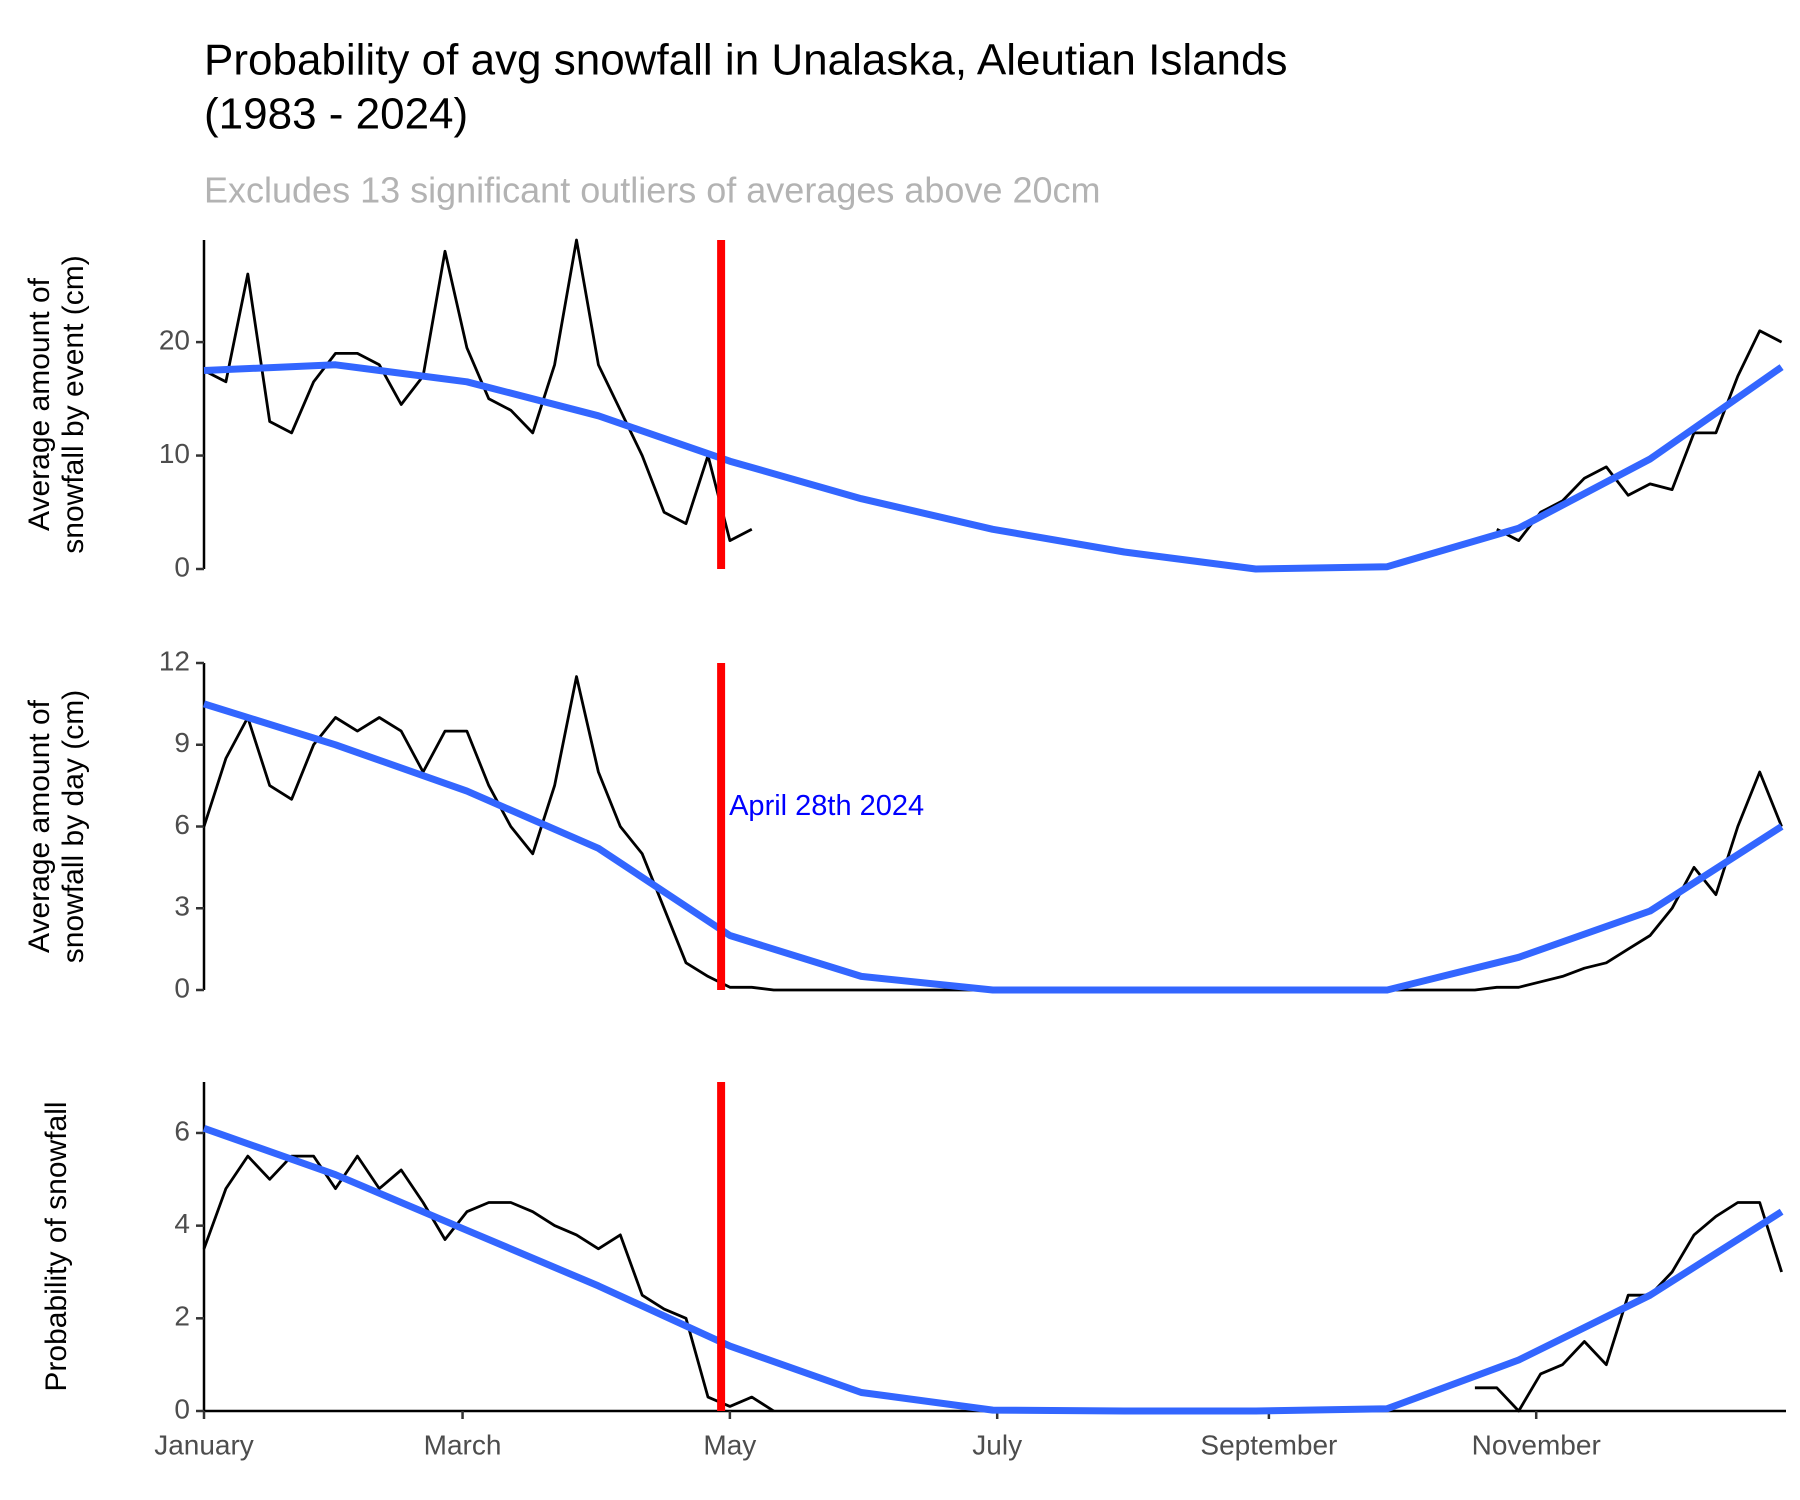 The width and height of the screenshot is (1800, 1500). Describe the element at coordinates (182, 742) in the screenshot. I see `y-tick-label: 9` at that location.